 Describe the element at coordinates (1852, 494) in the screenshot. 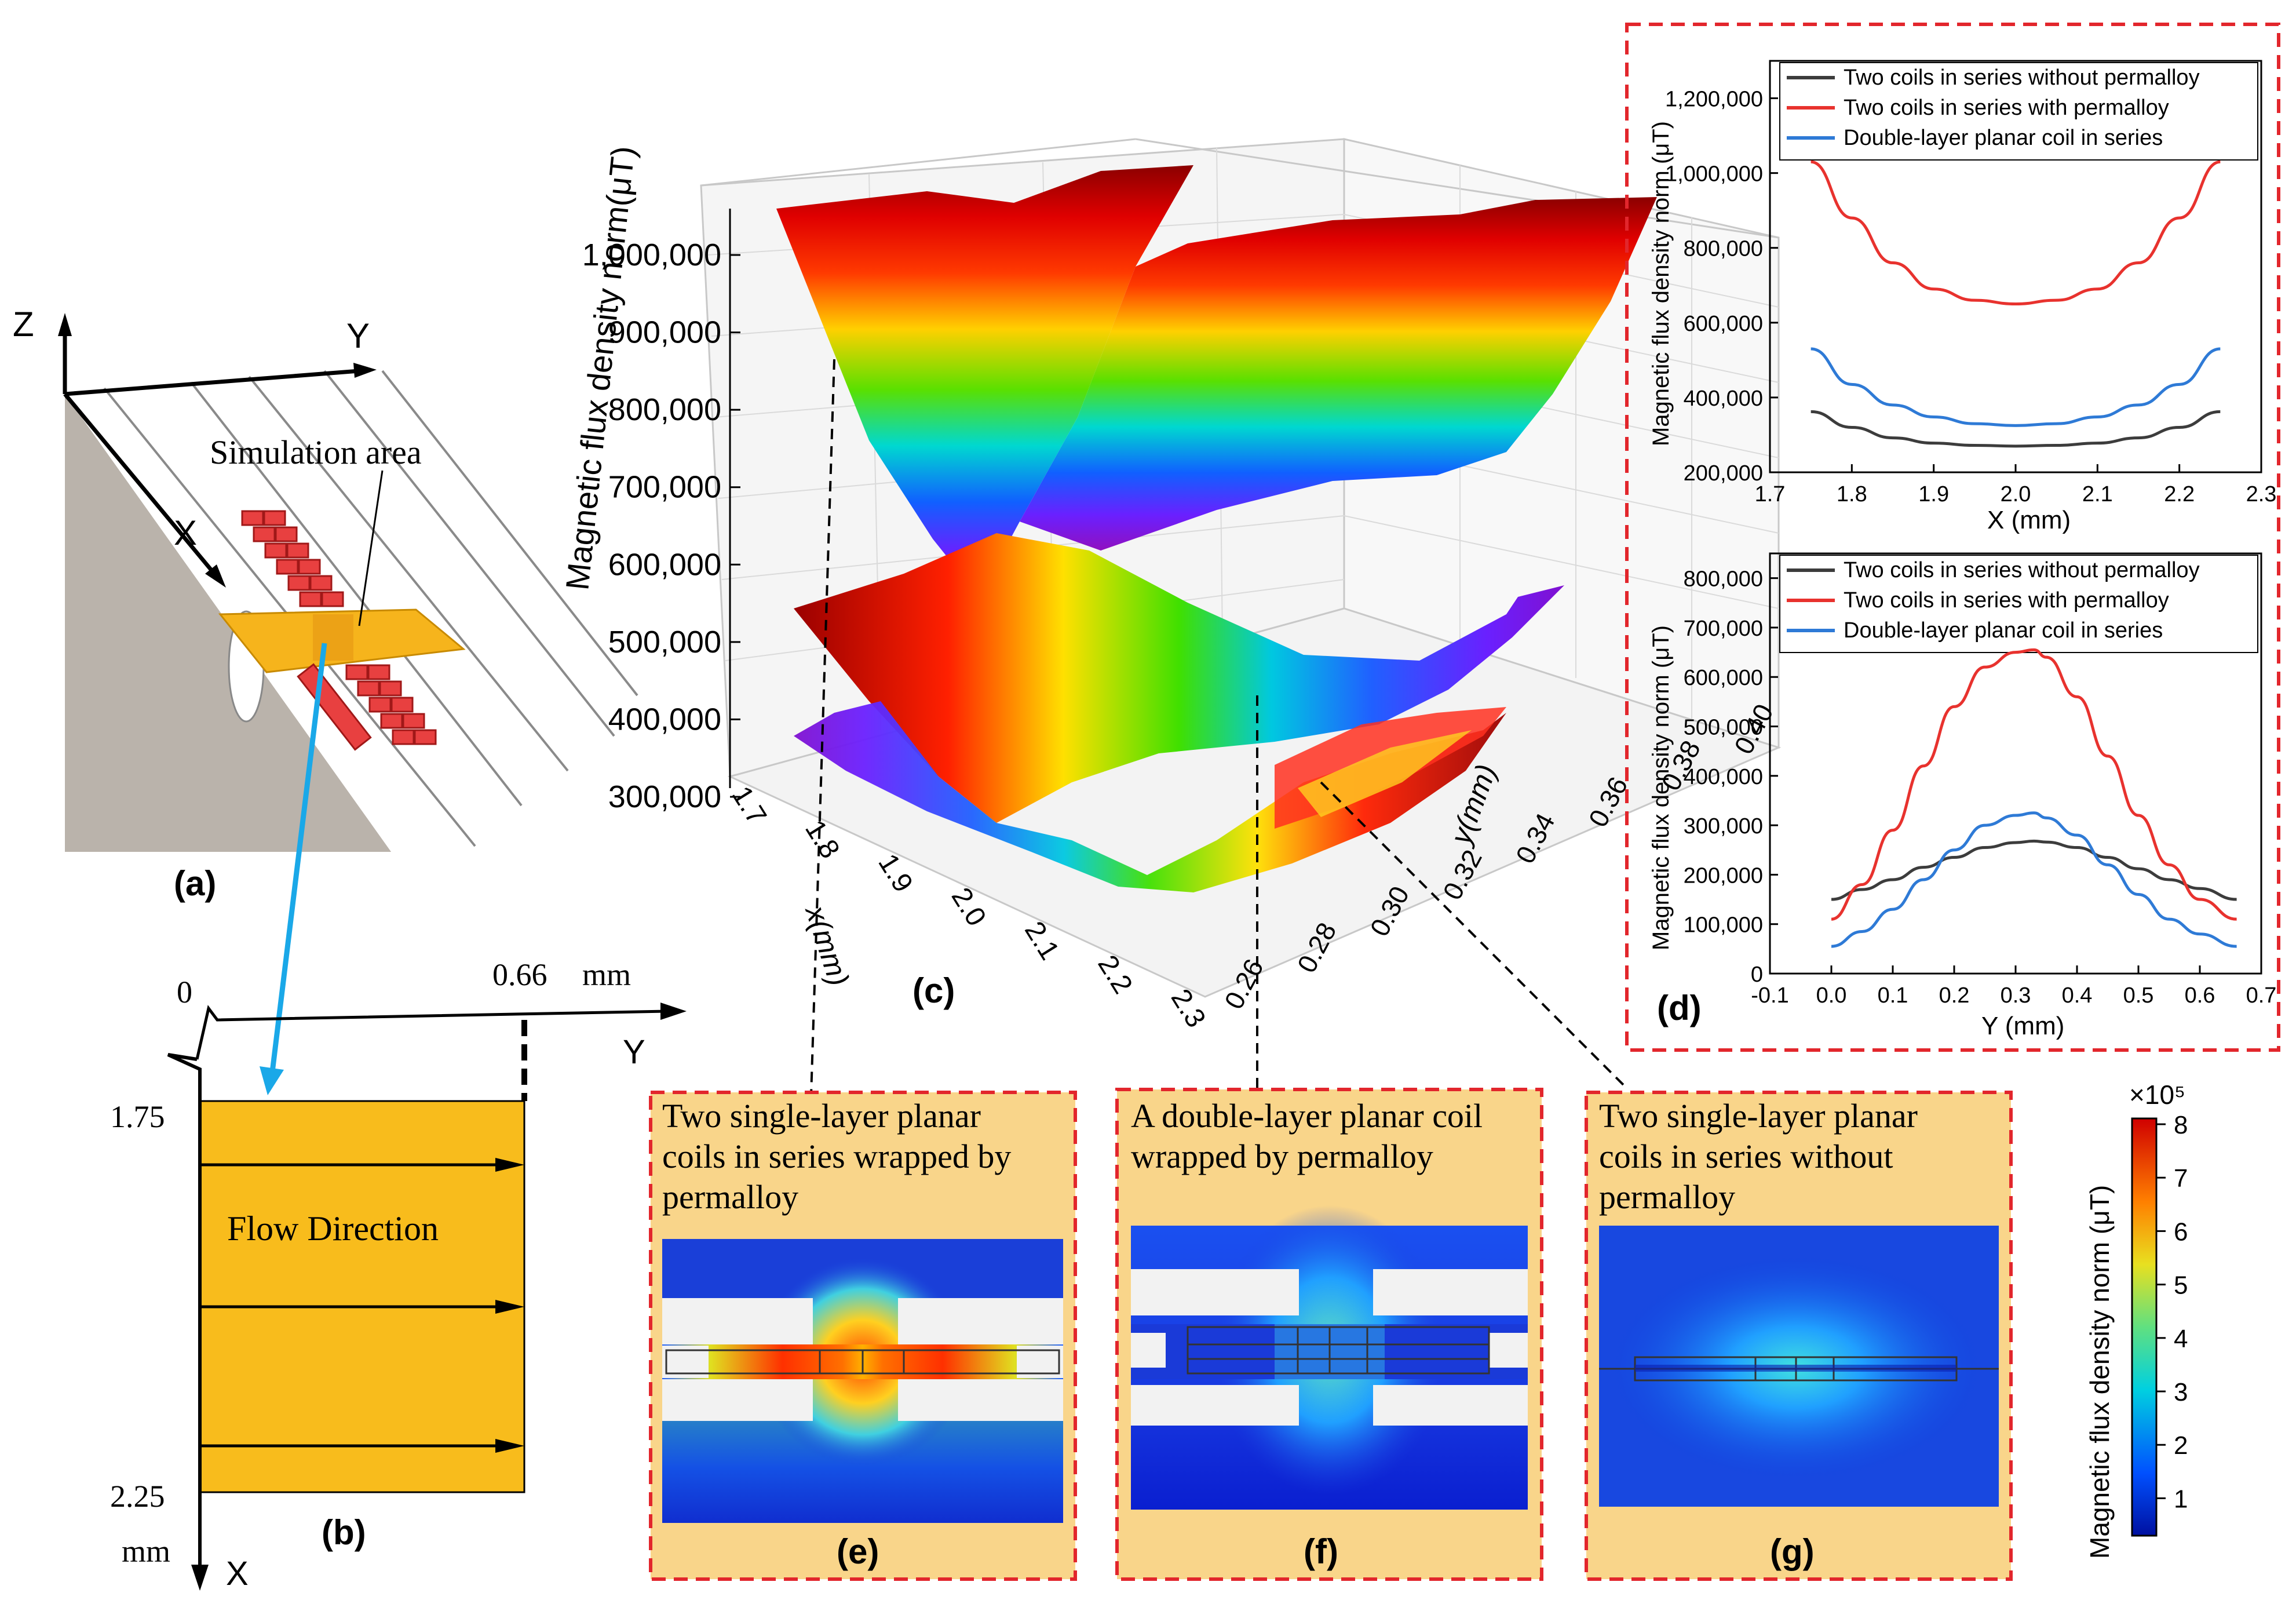

I see `x-tick-label: 1.8` at that location.